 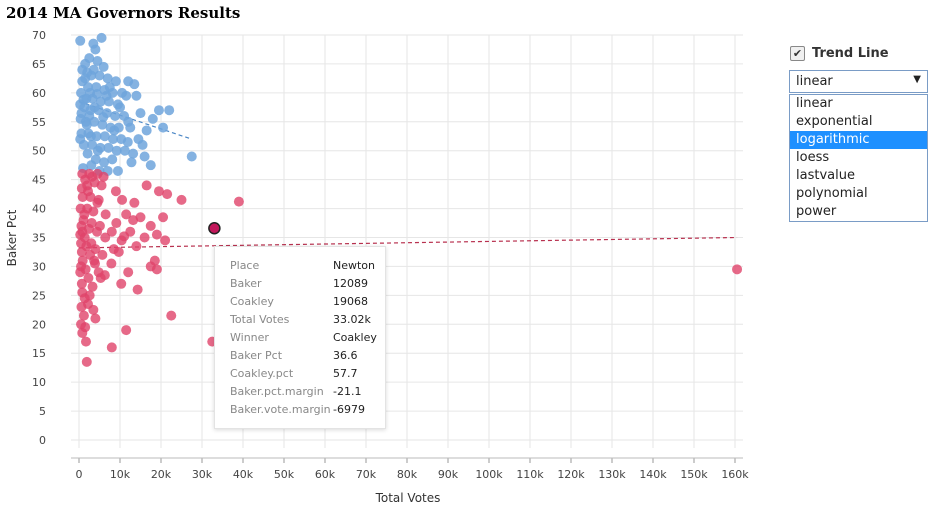 I want to click on trend-option-lastvalue: lastvalue, so click(x=825, y=175).